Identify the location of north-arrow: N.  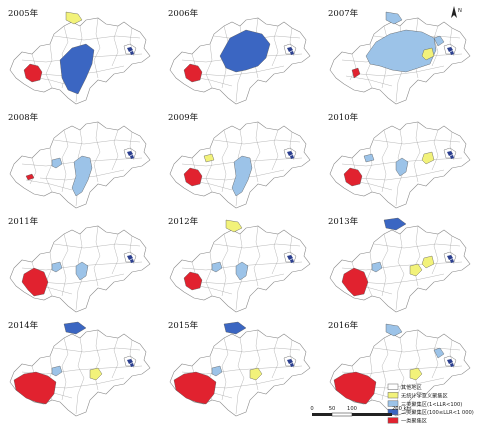
(456, 12).